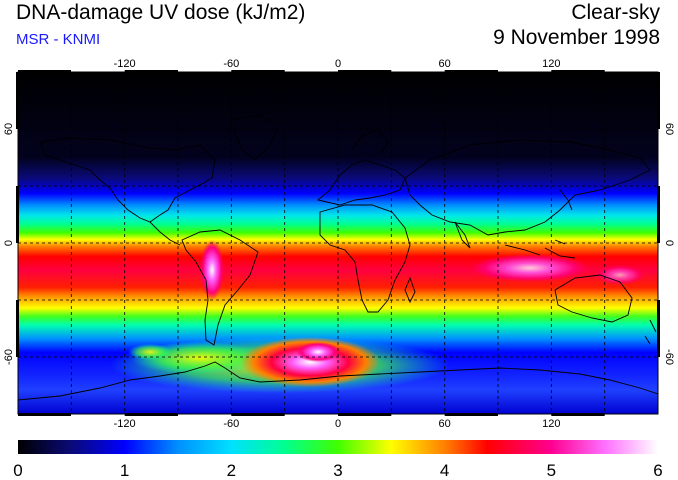  Describe the element at coordinates (161, 12) in the screenshot. I see `map-title: DNA-damage UV dose (kJ/m2)` at that location.